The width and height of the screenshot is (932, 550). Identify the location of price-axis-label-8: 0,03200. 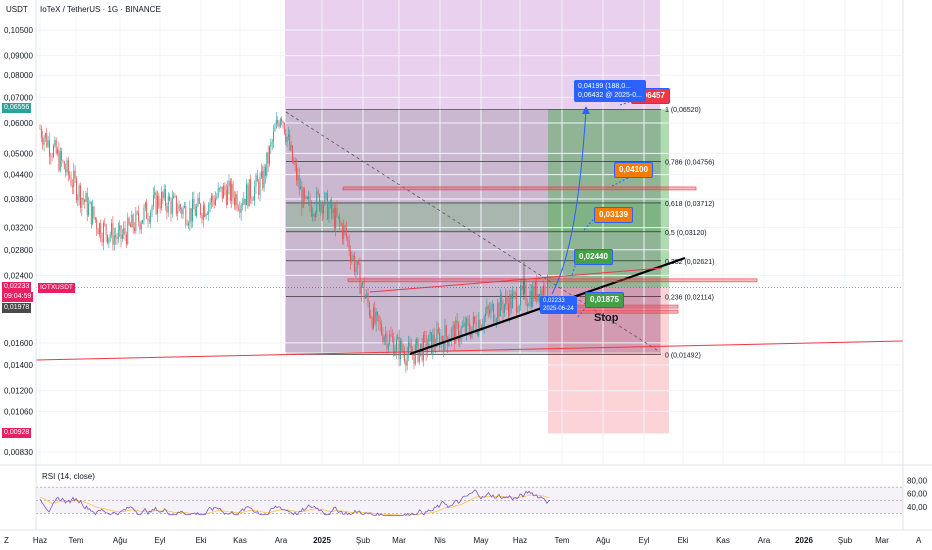
(18, 228).